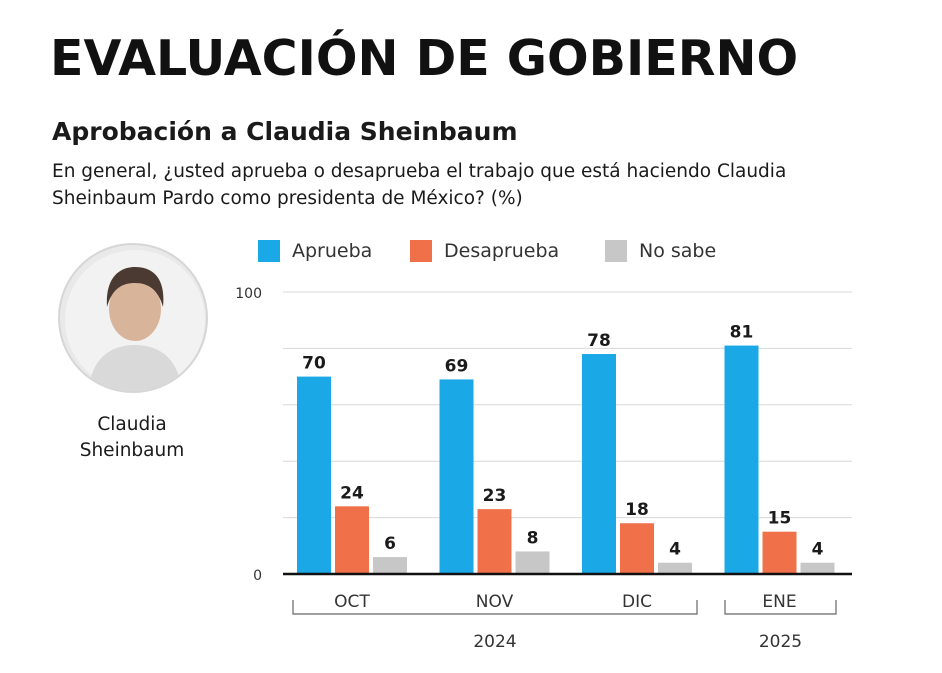  Describe the element at coordinates (495, 602) in the screenshot. I see `category-label-nov: NOV` at that location.